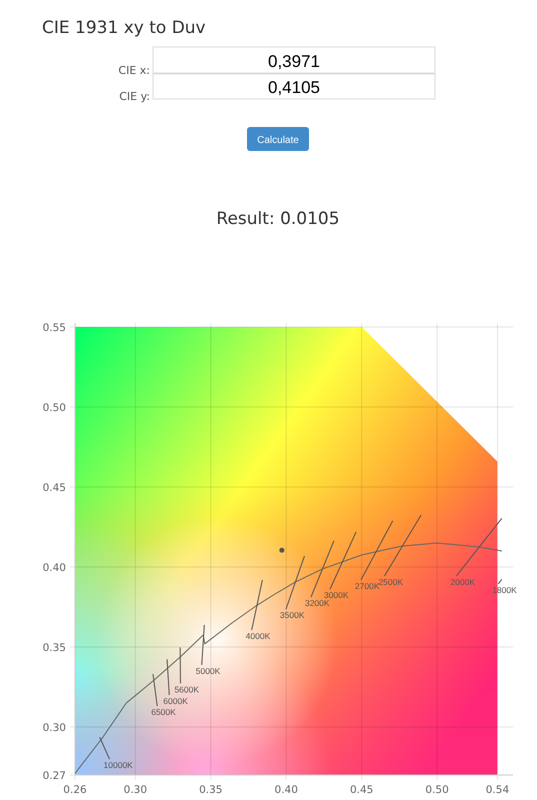 This screenshot has width=537, height=800. What do you see at coordinates (54, 648) in the screenshot?
I see `y-tick-label: 0.35` at bounding box center [54, 648].